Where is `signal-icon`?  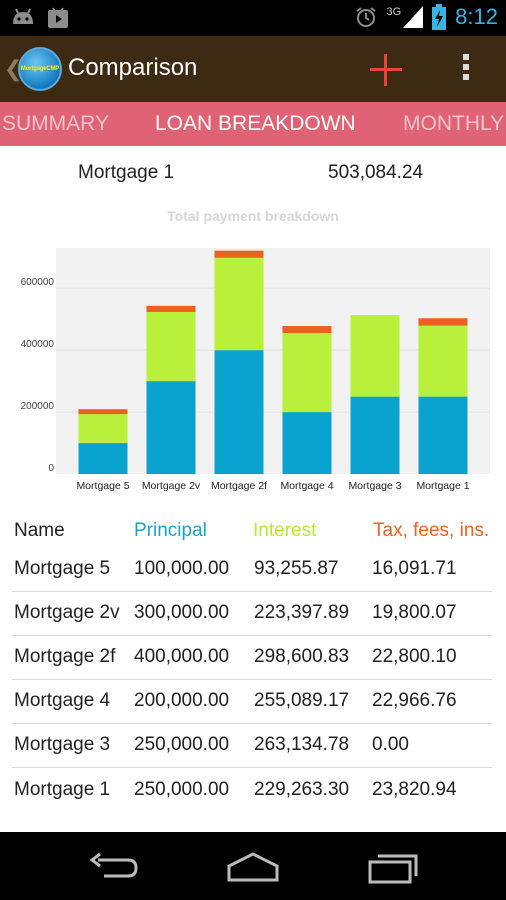 signal-icon is located at coordinates (413, 17).